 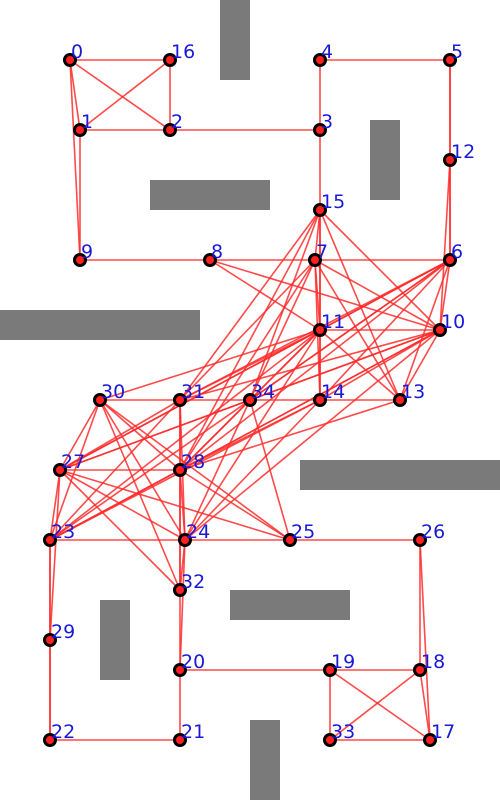 I want to click on obstacle-top-center, so click(x=235, y=40).